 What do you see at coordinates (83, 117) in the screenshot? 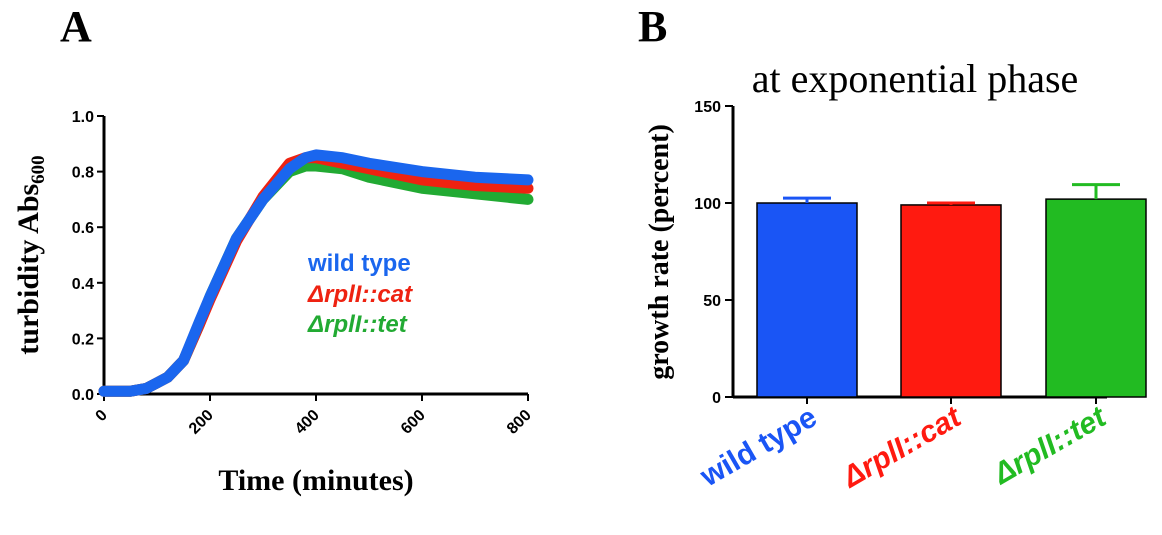
I see `y-tick-label-a: 1.0` at bounding box center [83, 117].